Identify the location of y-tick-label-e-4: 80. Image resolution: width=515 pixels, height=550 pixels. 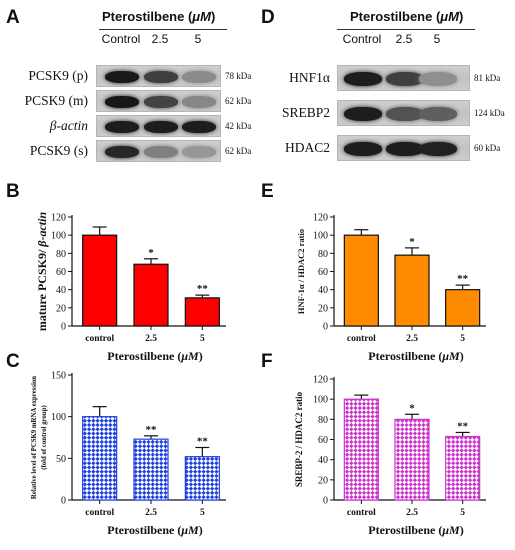
(323, 254).